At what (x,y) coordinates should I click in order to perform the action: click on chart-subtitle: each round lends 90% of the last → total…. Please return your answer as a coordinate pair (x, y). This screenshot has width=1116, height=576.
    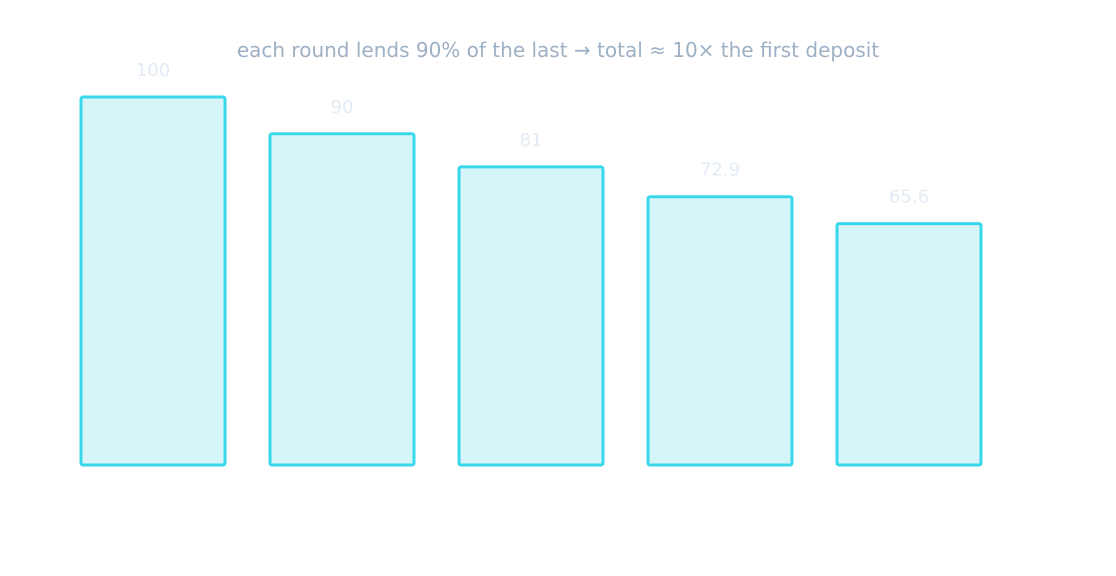
    Looking at the image, I should click on (558, 50).